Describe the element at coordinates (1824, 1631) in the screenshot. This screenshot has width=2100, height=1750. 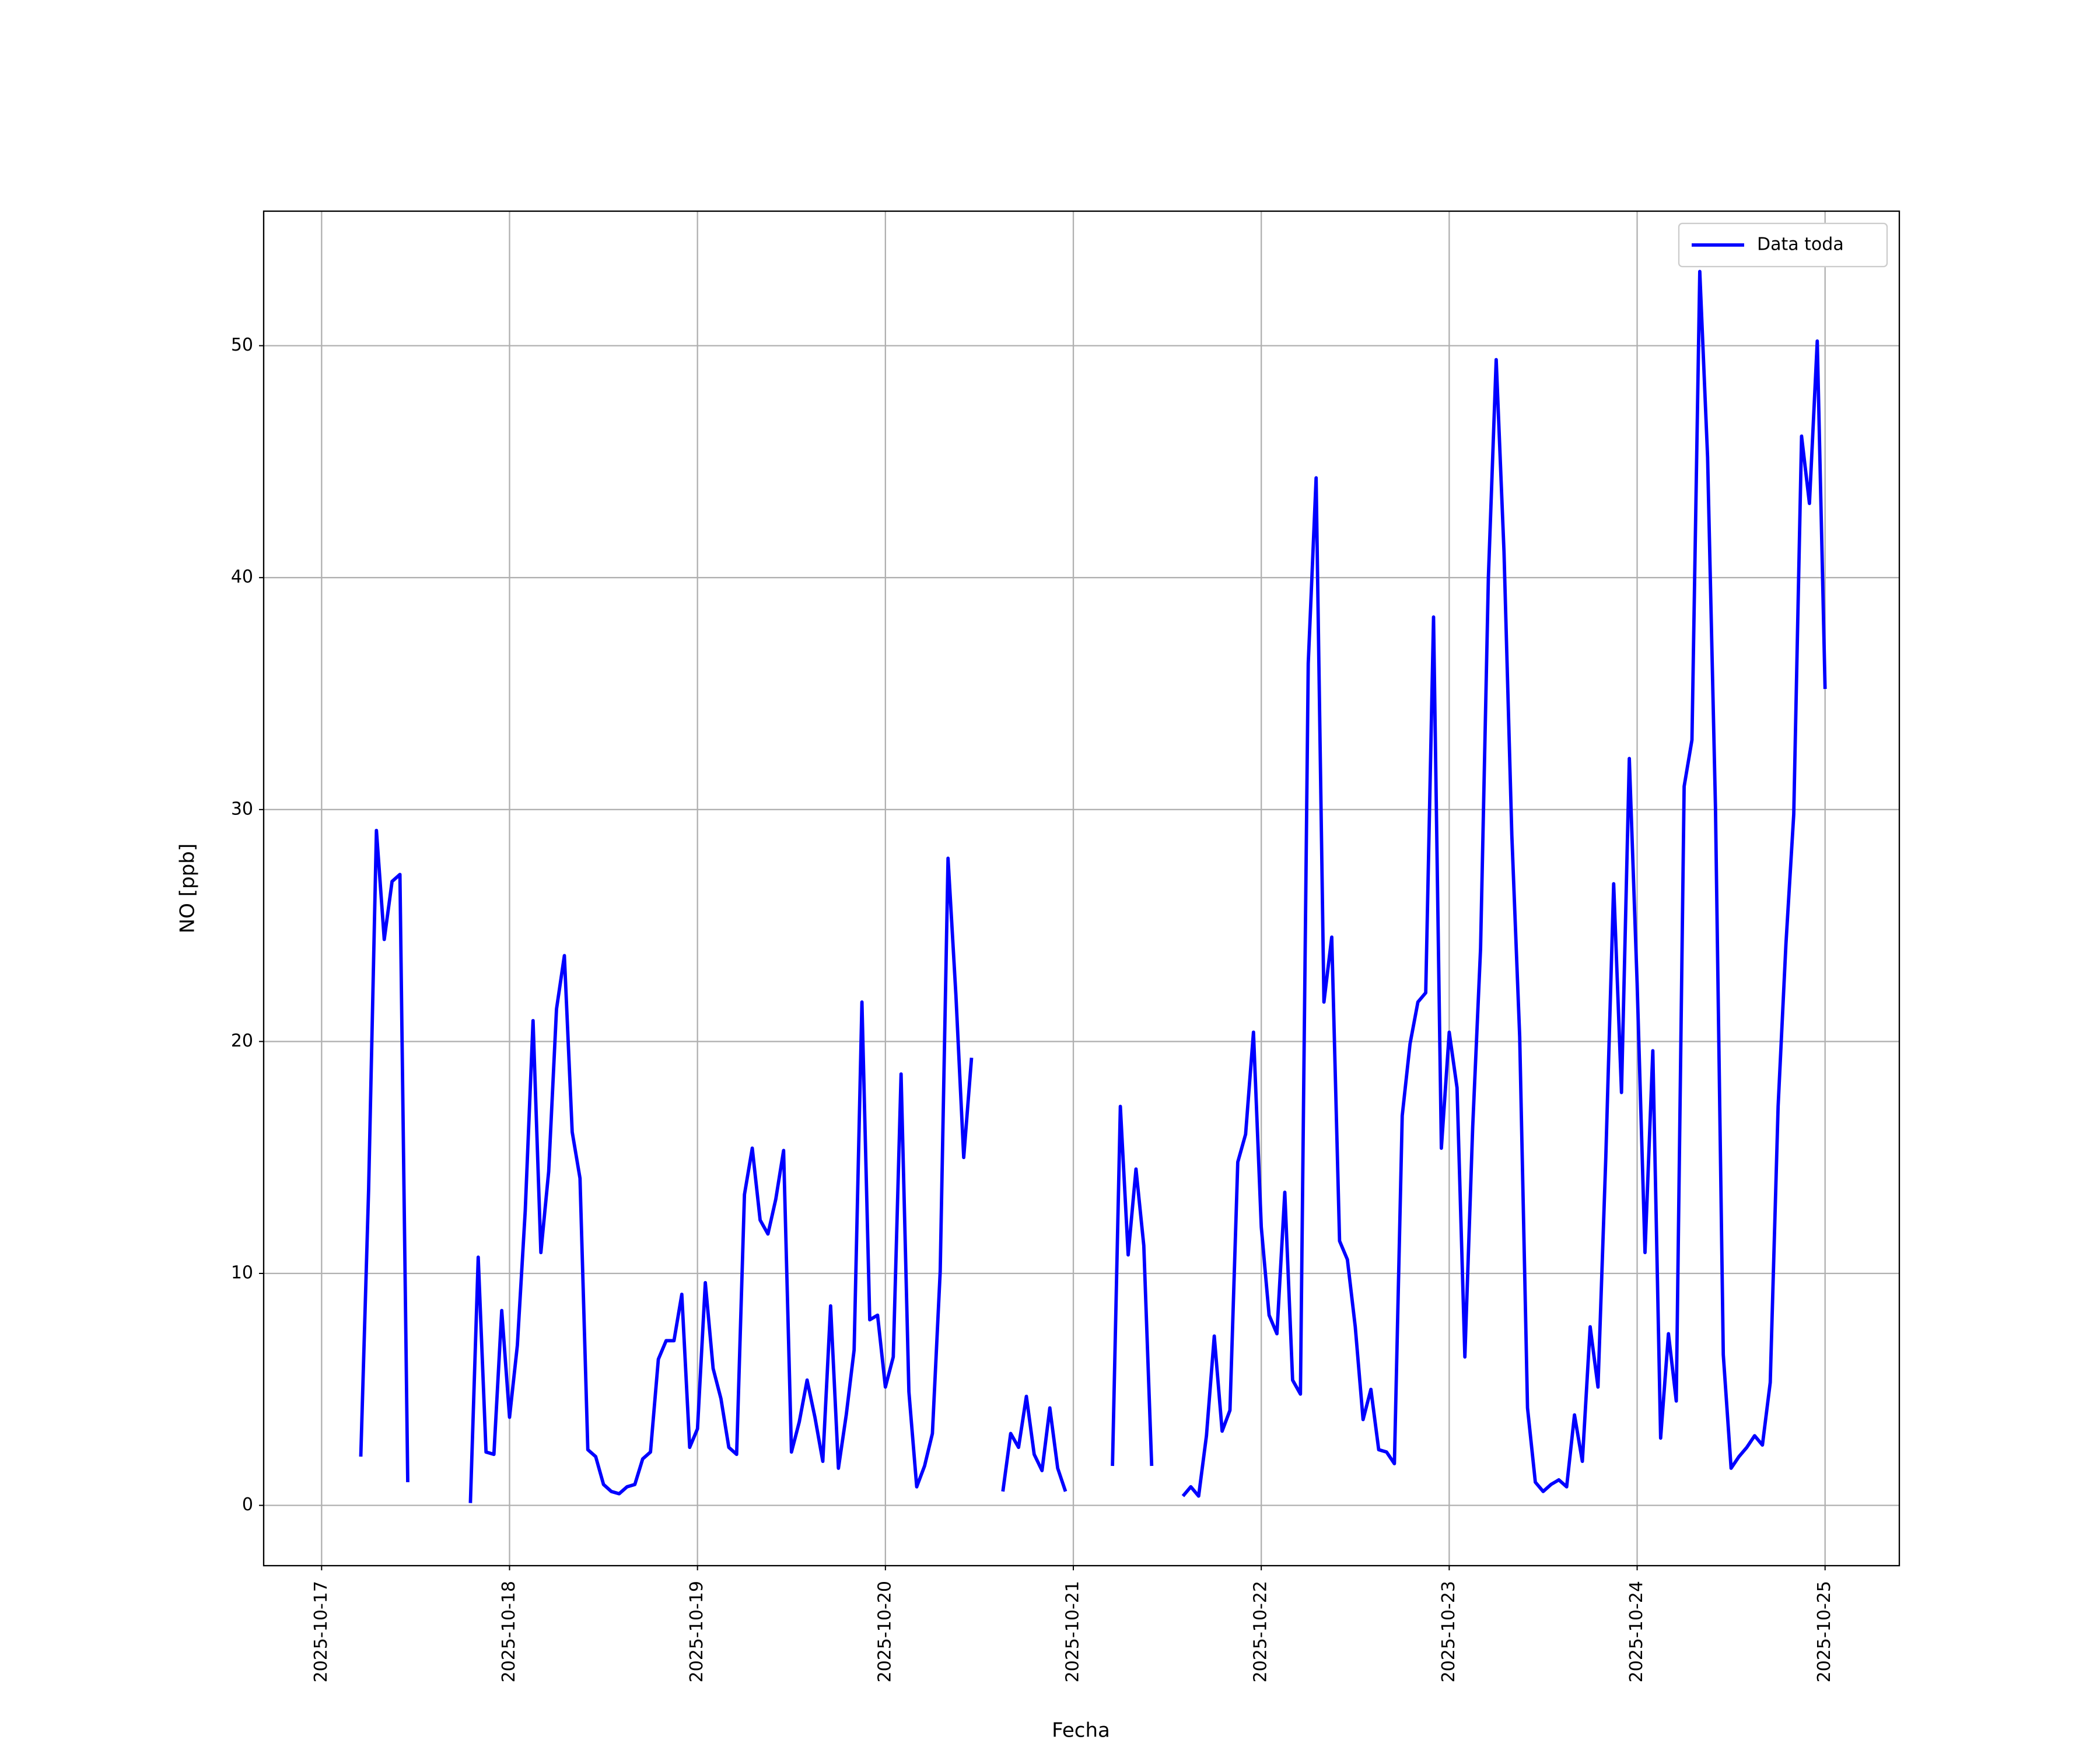
I see `x-tick-label: 2025-10-25` at that location.